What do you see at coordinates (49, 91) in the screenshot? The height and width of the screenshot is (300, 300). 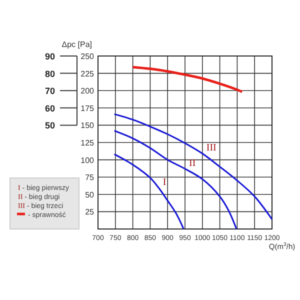 I see `y2-tick-label: 70` at bounding box center [49, 91].